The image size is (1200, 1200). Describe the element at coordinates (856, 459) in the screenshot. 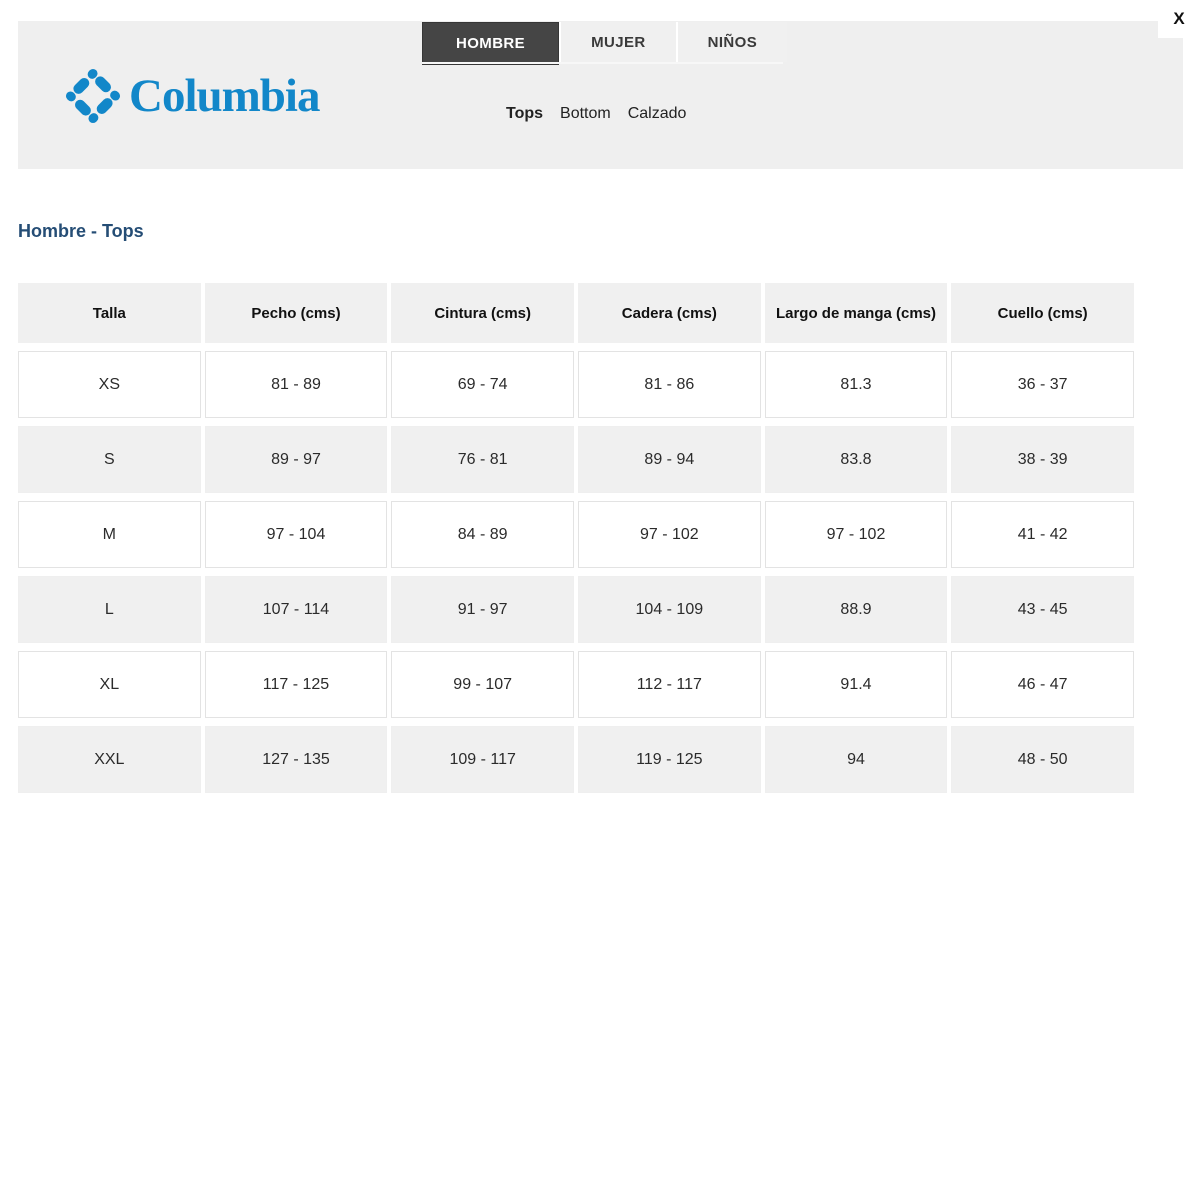

I see `table-cell-s-manga: 83.8` at that location.